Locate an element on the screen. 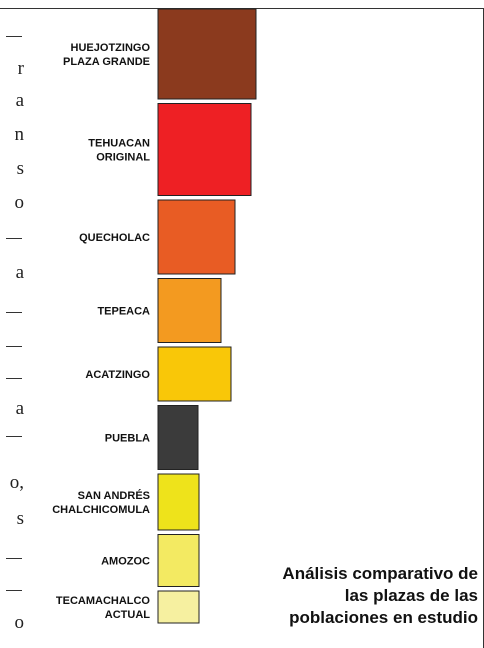 The width and height of the screenshot is (484, 648). category-label: SAN ANDRÉS CHALCHICOMULA is located at coordinates (101, 502).